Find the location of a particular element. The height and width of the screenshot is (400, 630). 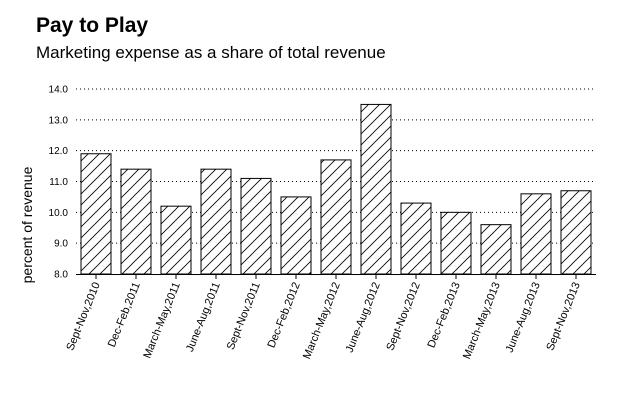

chart-title: Pay to Play is located at coordinates (92, 25).